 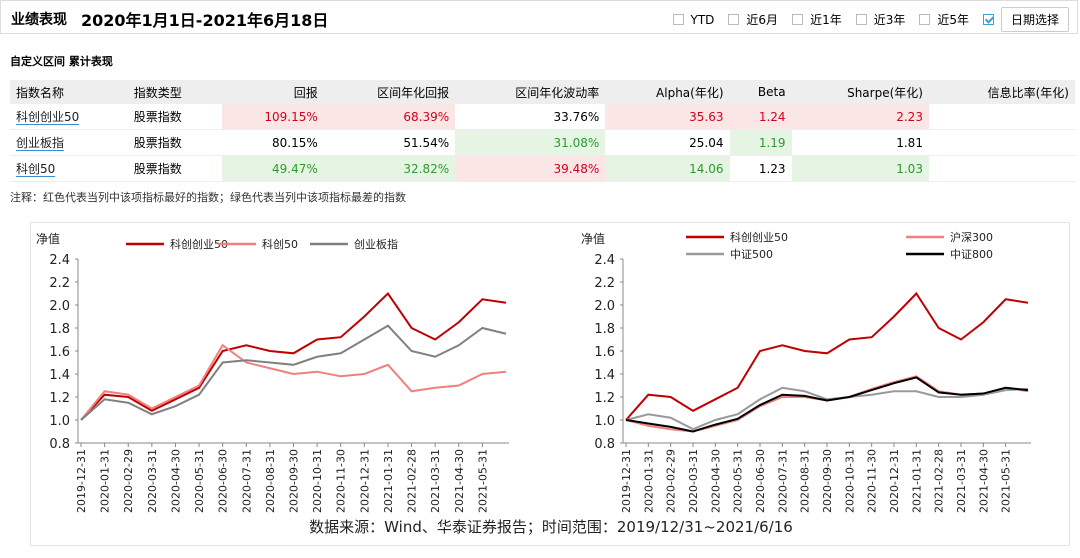 What do you see at coordinates (69, 168) in the screenshot?
I see `table-cell: 科创50` at bounding box center [69, 168].